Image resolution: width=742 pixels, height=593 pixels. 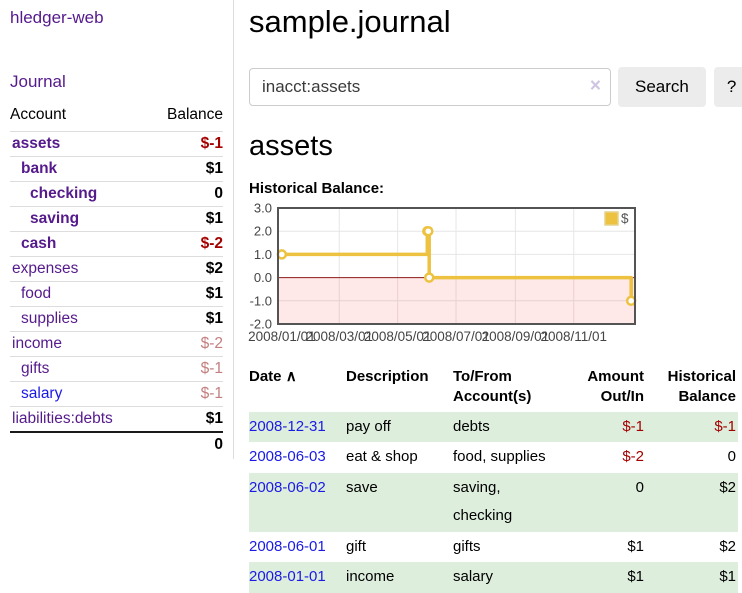 I want to click on x-tick-label: 2008/09/01, so click(x=516, y=336).